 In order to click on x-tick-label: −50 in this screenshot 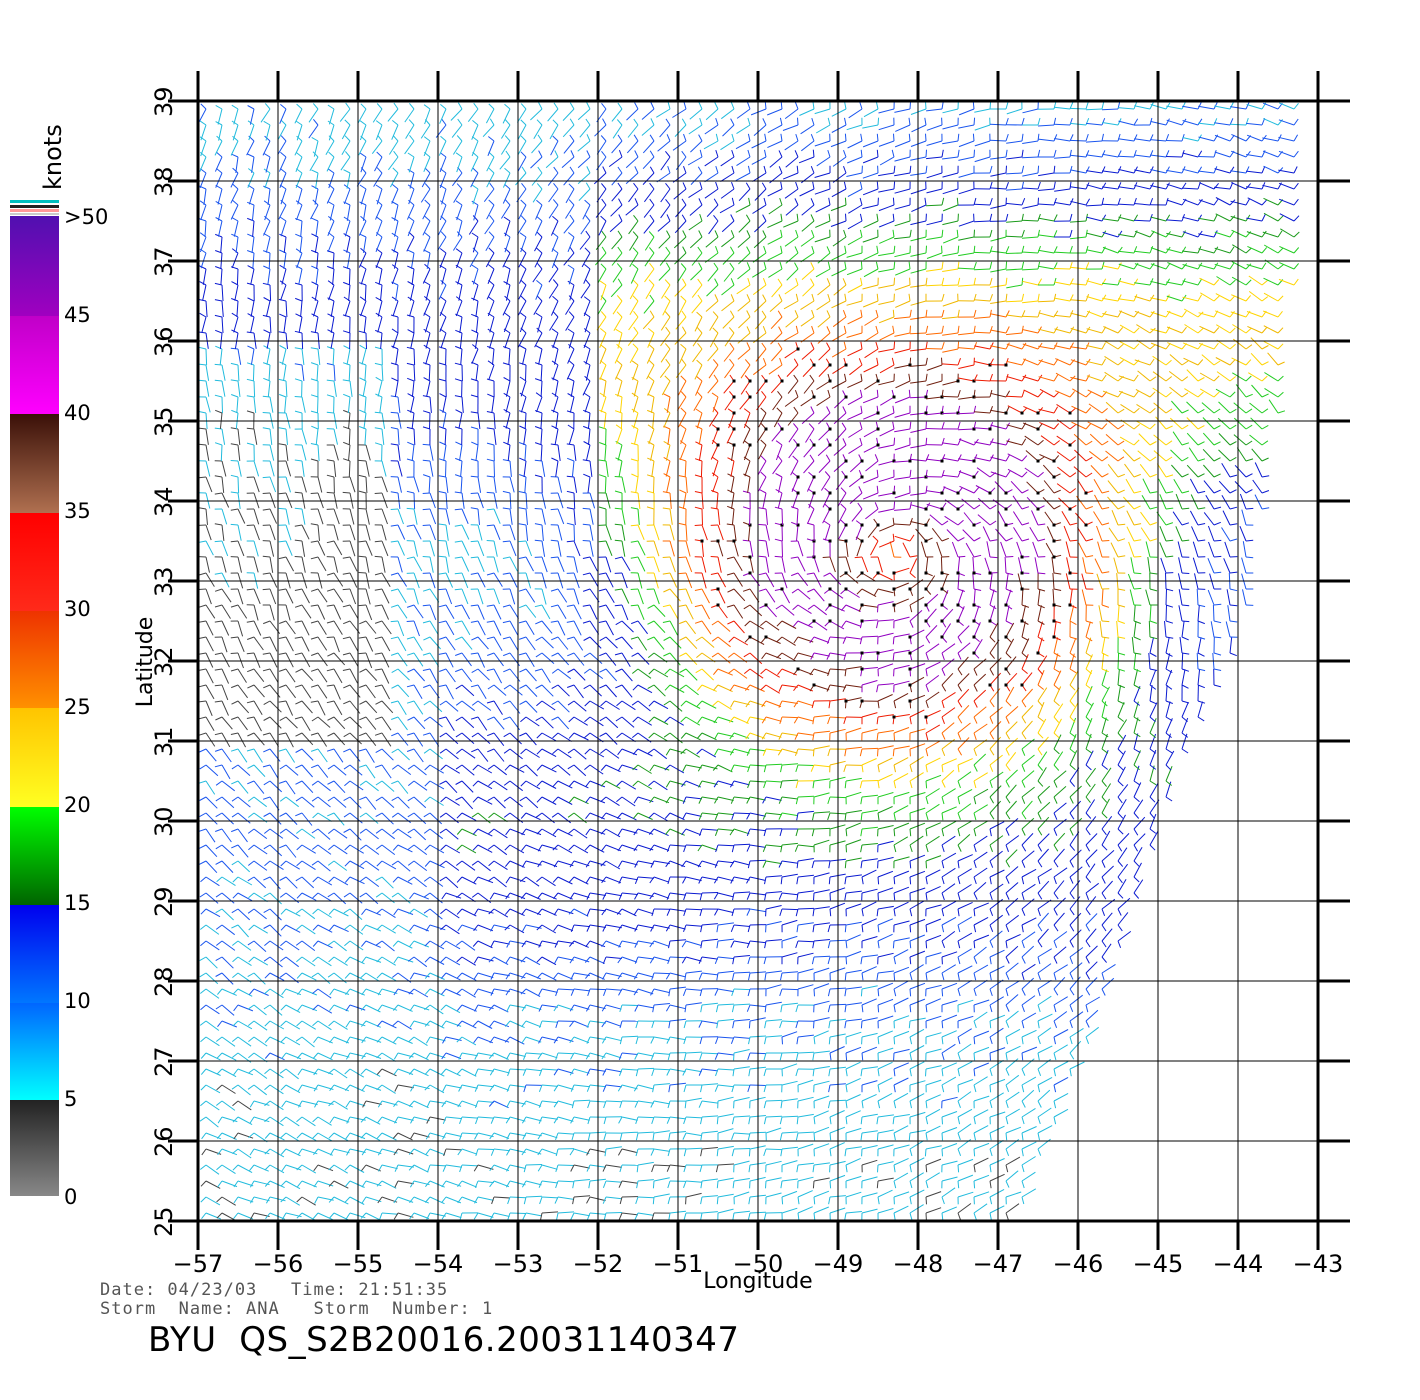, I will do `click(758, 1264)`.